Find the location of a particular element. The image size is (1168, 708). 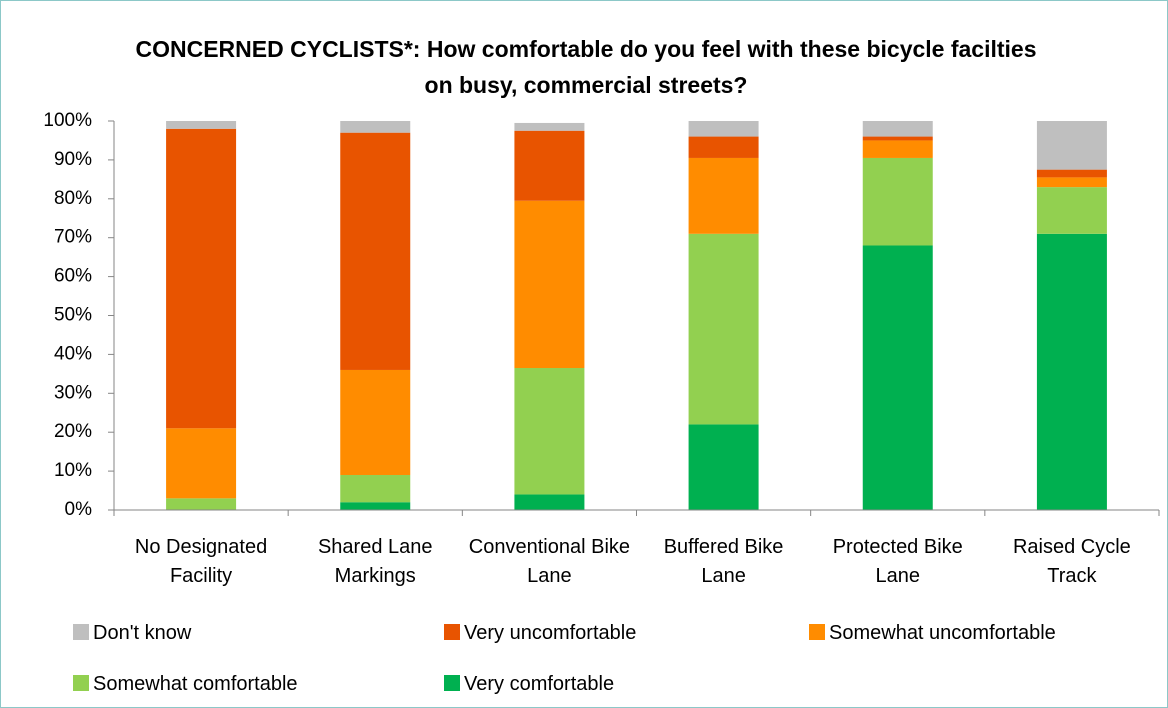

legend-label: Somewhat comfortable is located at coordinates (195, 684).